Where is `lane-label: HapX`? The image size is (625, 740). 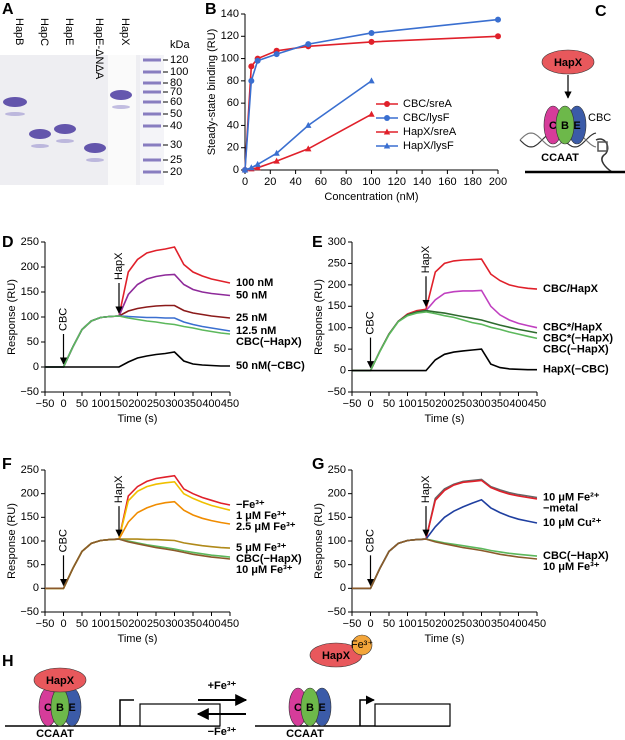
lane-label: HapX is located at coordinates (125, 32).